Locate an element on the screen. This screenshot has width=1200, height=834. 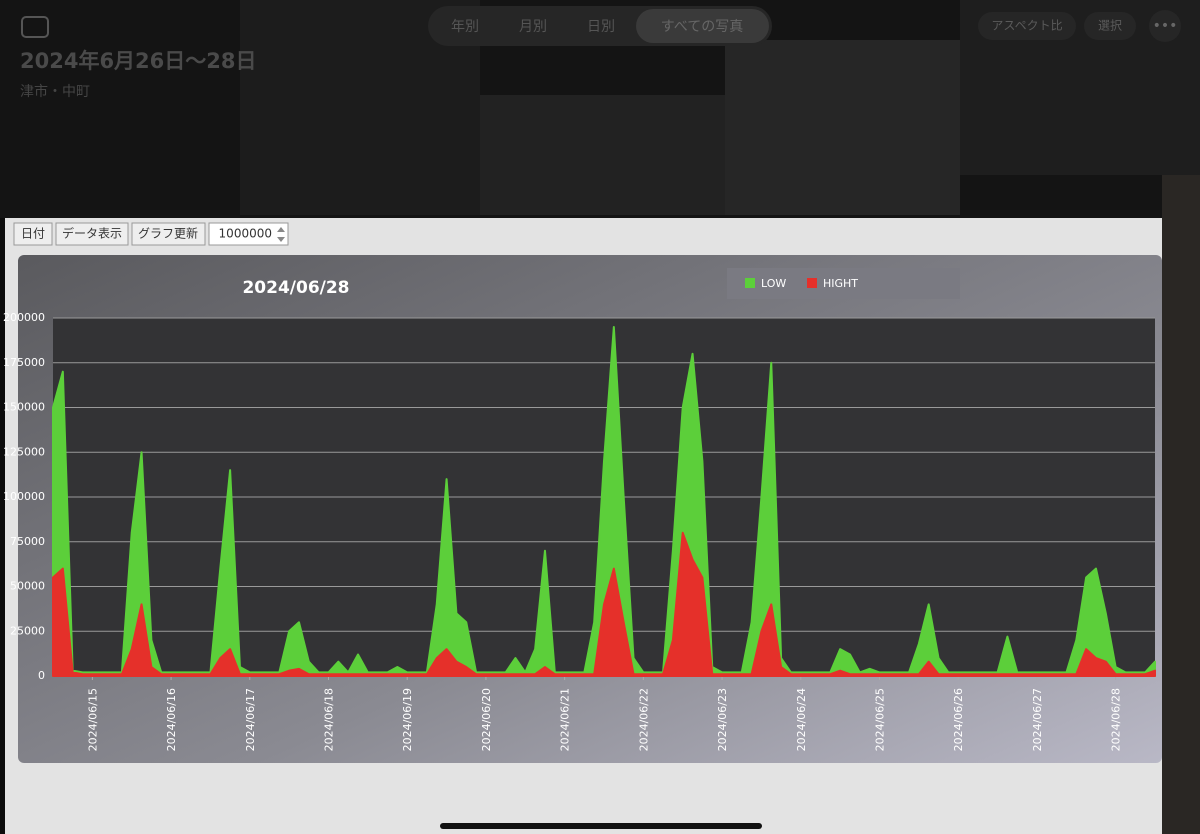
chart-title: 2024/06/28 is located at coordinates (295, 288).